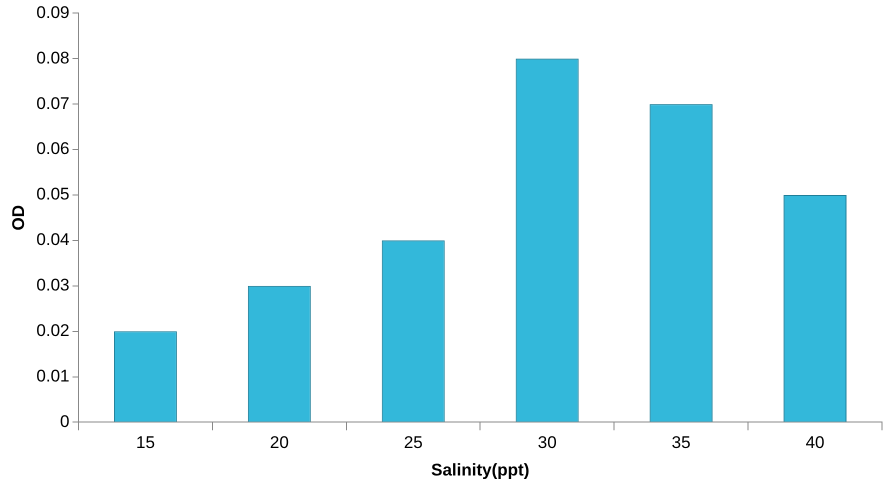 This screenshot has width=892, height=490. What do you see at coordinates (65, 421) in the screenshot?
I see `y-tick-label: 0` at bounding box center [65, 421].